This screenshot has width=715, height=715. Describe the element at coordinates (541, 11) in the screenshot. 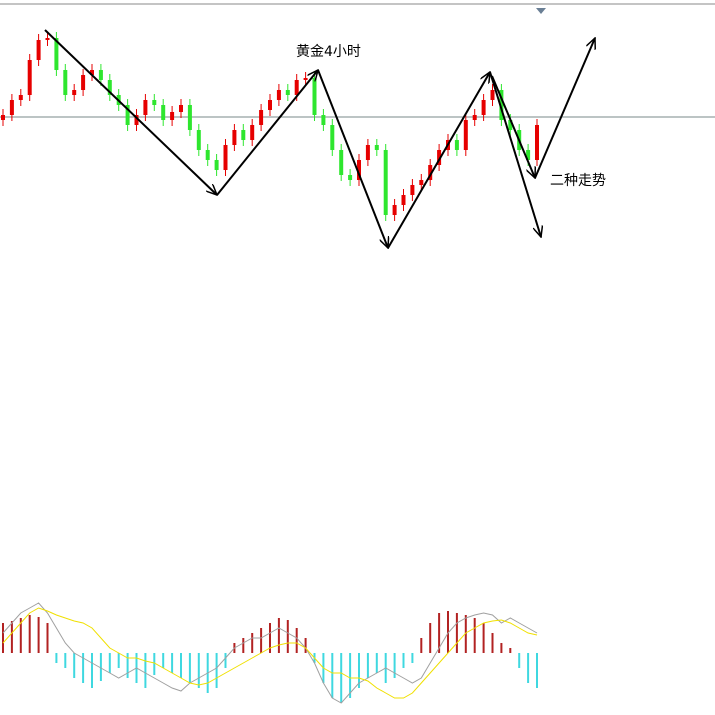

I see `scroll-marker` at that location.